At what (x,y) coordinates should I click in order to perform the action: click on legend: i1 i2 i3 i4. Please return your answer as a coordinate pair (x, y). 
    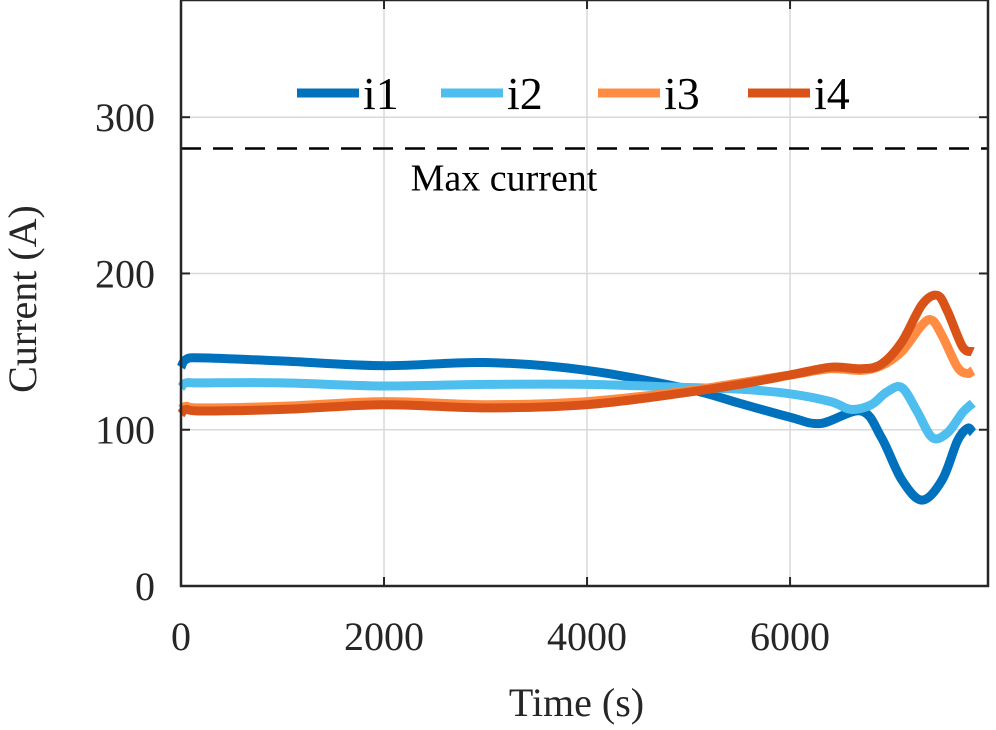
    Looking at the image, I should click on (573, 93).